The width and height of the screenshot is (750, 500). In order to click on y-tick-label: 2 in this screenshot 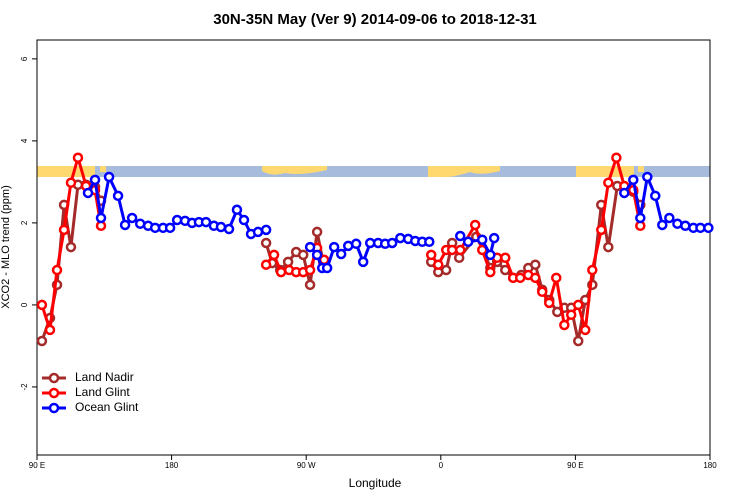, I will do `click(24, 222)`.